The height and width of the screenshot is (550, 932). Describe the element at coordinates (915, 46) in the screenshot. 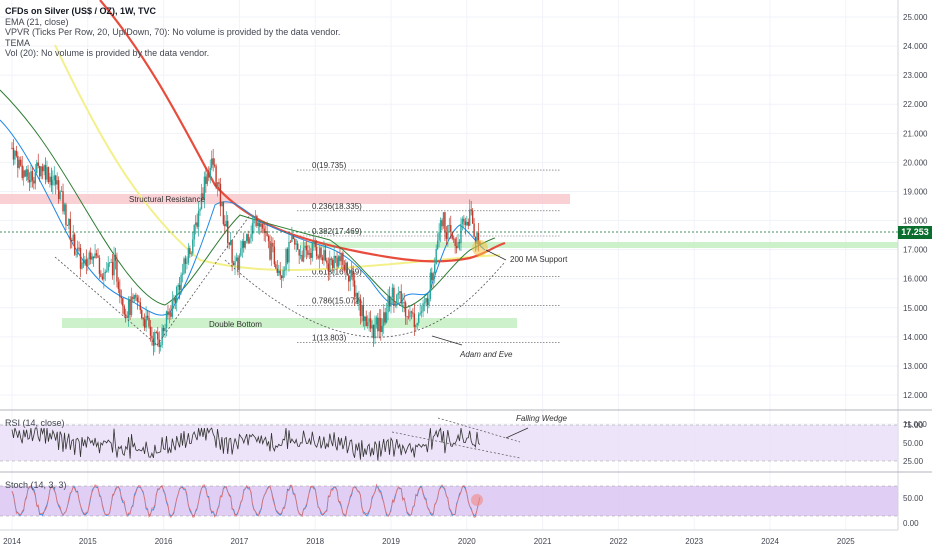

I see `y-tick-label: 24.000` at that location.